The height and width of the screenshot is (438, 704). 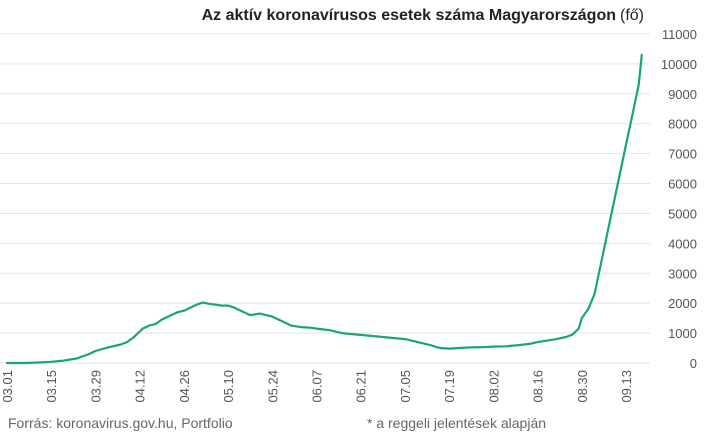 I want to click on y-tick-label: 8000, so click(x=682, y=124).